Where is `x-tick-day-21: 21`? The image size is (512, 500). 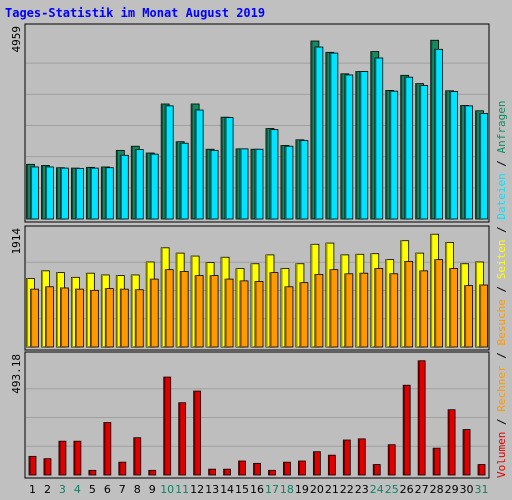
x-tick-day-21: 21 is located at coordinates (332, 489).